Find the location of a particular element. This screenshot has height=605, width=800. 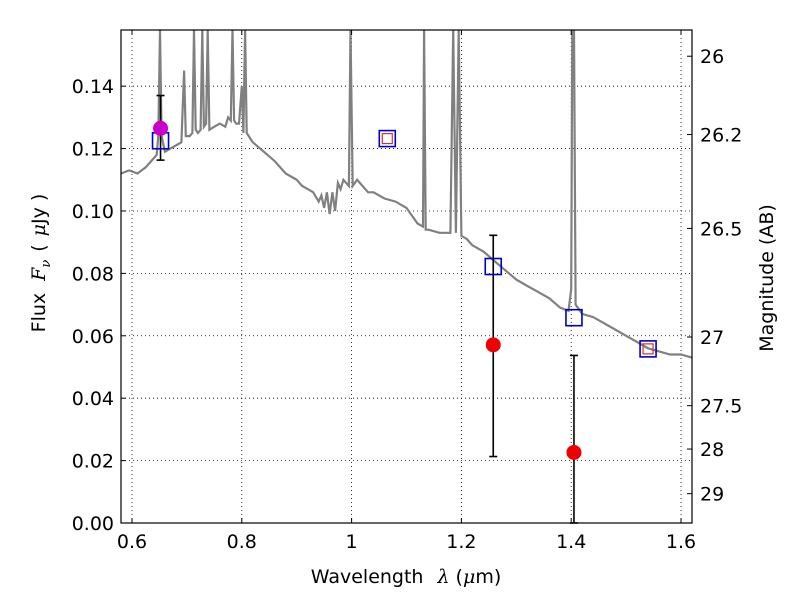

y-axis-unit-rest: Jy ) is located at coordinates (39, 209).